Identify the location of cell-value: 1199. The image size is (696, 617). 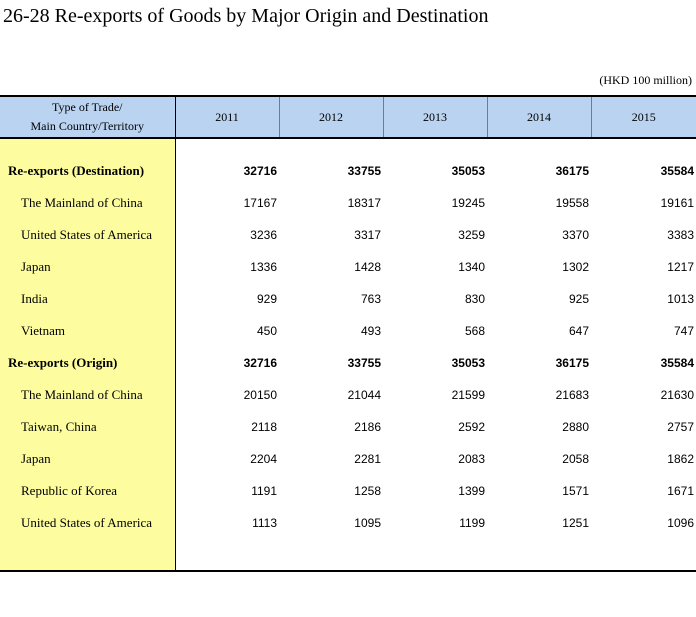
(472, 523).